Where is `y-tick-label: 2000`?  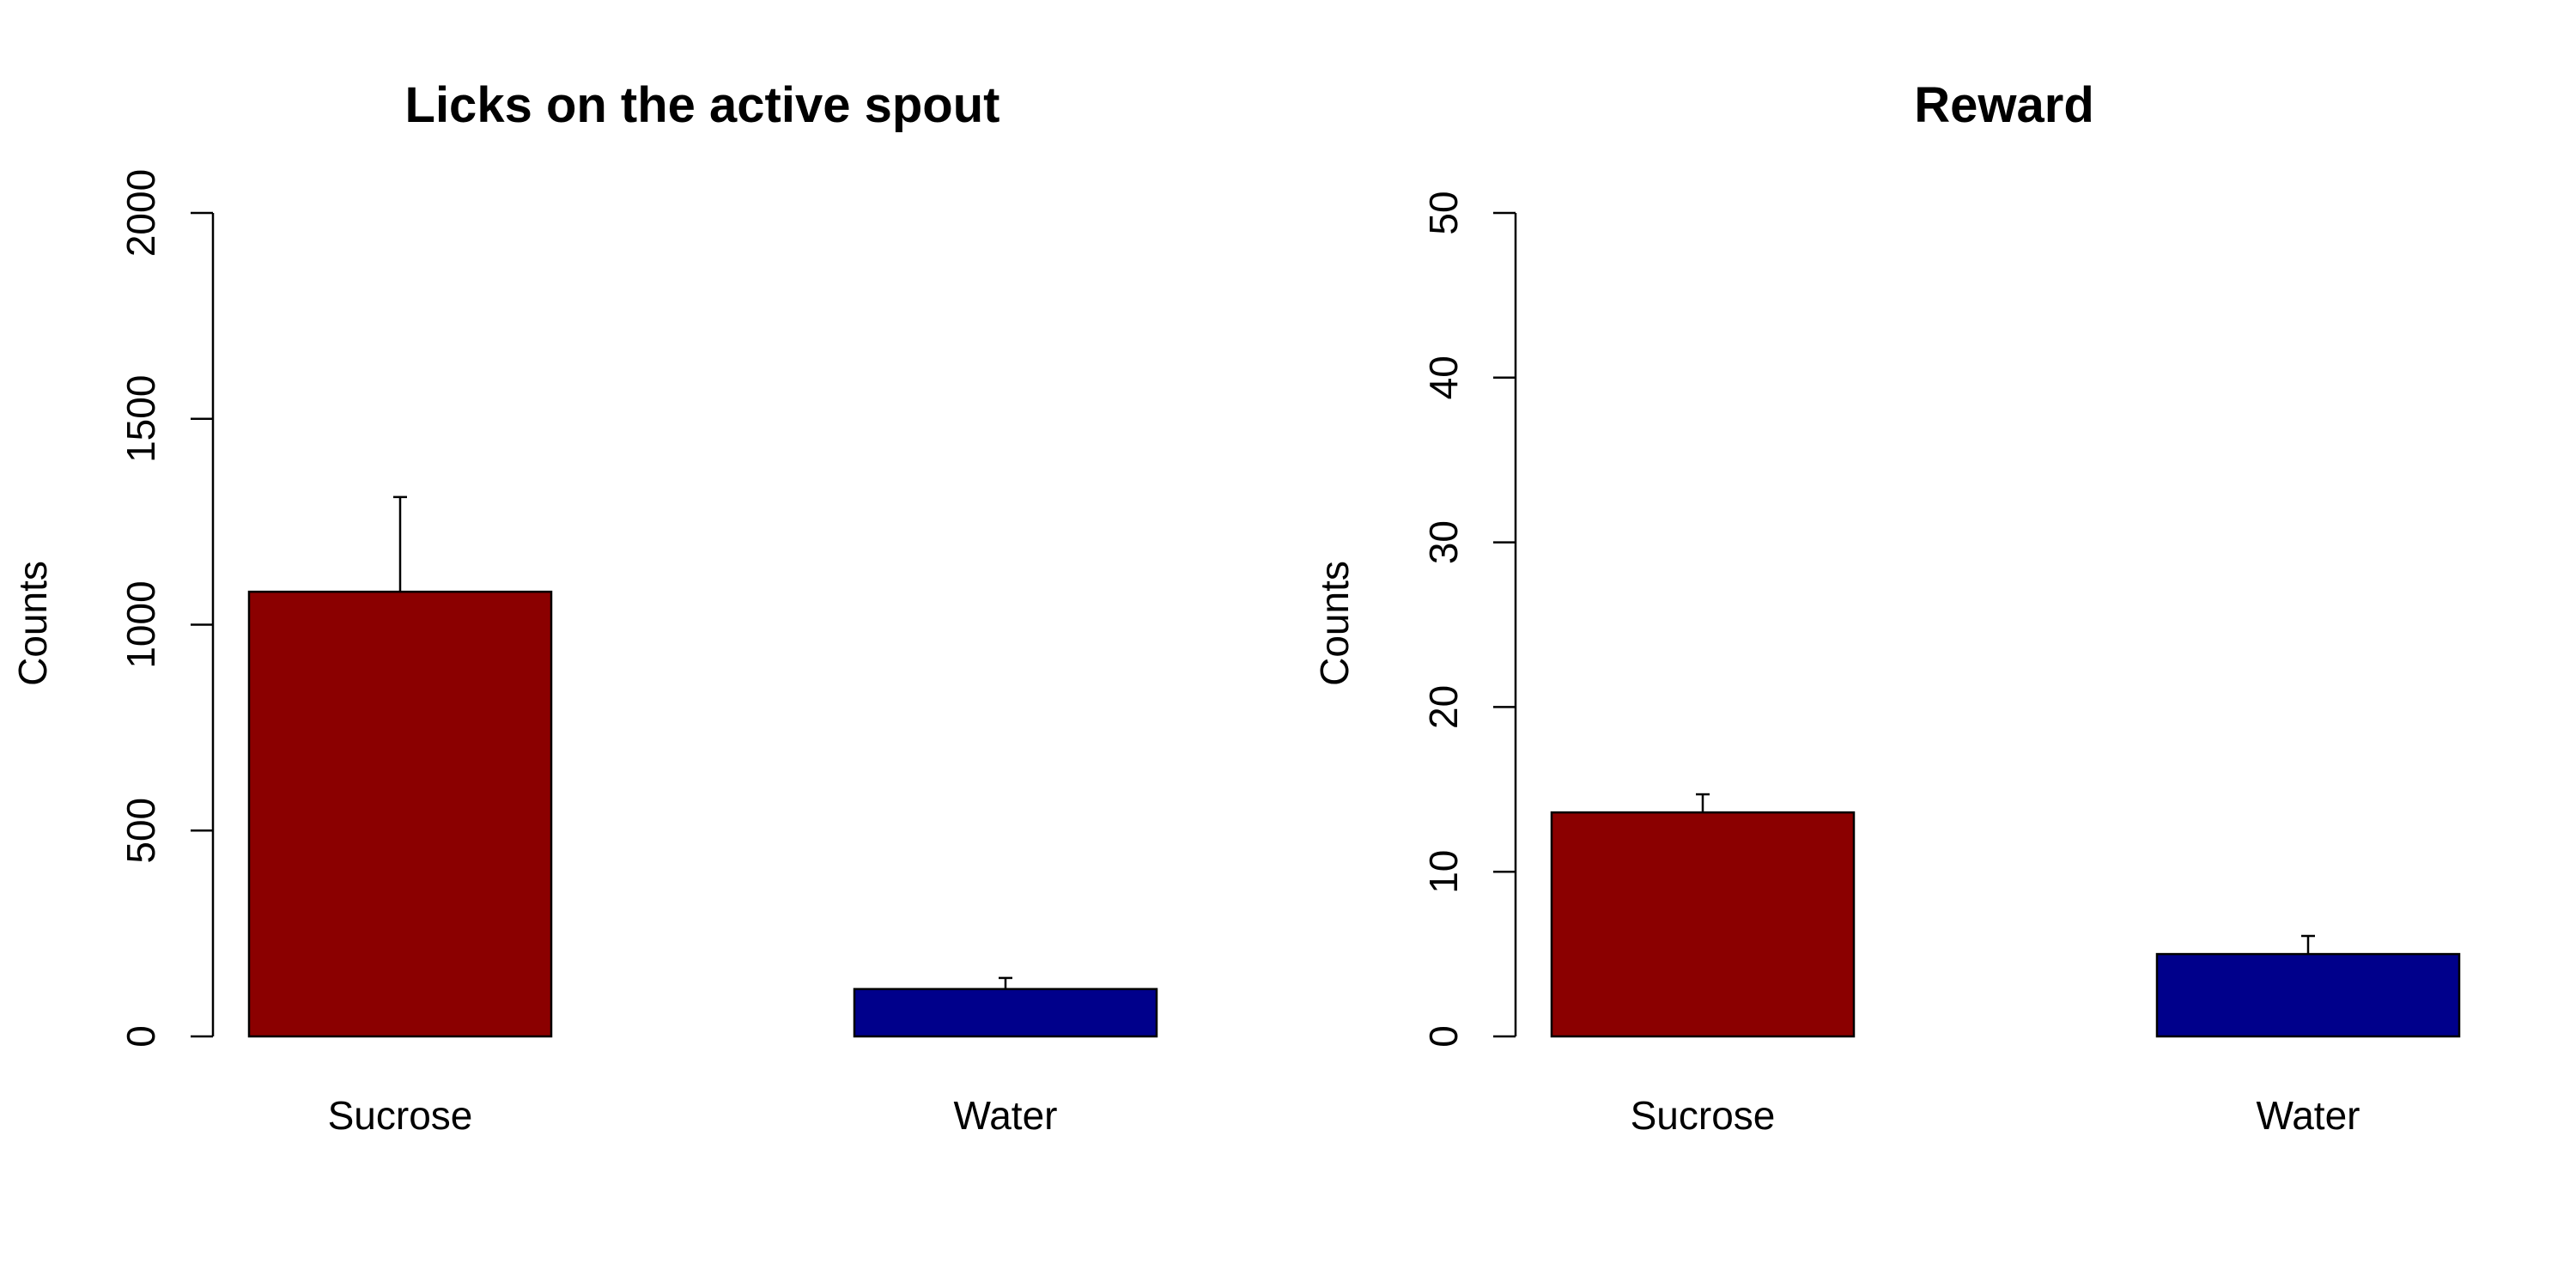 y-tick-label: 2000 is located at coordinates (140, 213).